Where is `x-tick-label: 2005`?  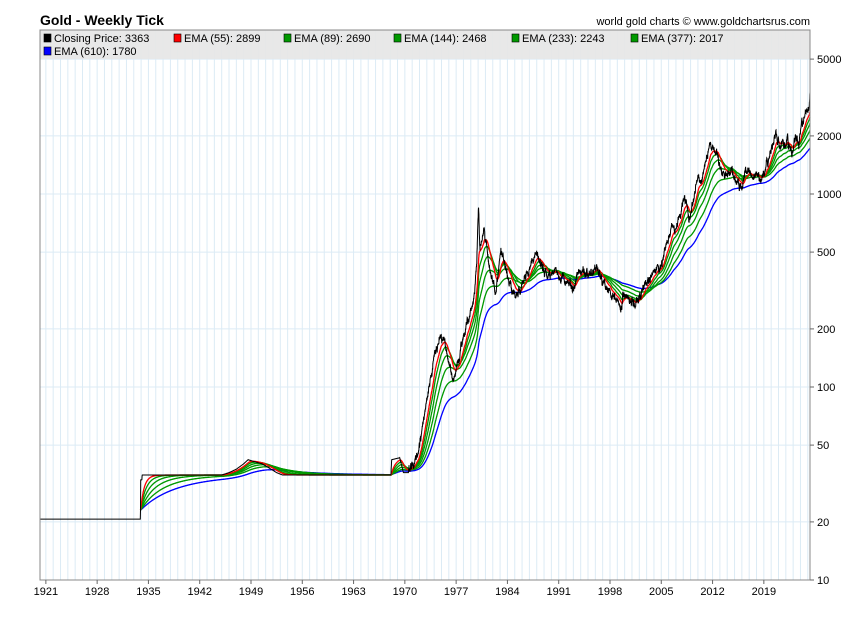
x-tick-label: 2005 is located at coordinates (661, 592).